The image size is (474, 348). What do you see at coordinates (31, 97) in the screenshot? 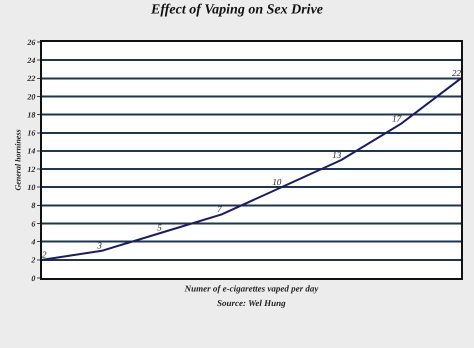
I see `y-tick-label: 20` at bounding box center [31, 97].